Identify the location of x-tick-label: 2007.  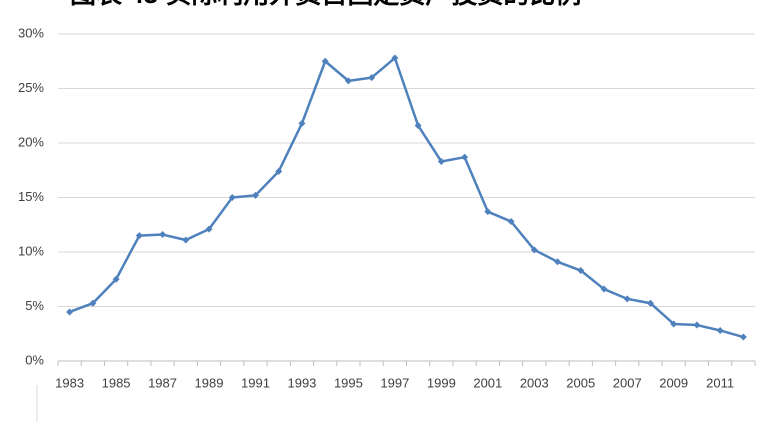
(627, 382).